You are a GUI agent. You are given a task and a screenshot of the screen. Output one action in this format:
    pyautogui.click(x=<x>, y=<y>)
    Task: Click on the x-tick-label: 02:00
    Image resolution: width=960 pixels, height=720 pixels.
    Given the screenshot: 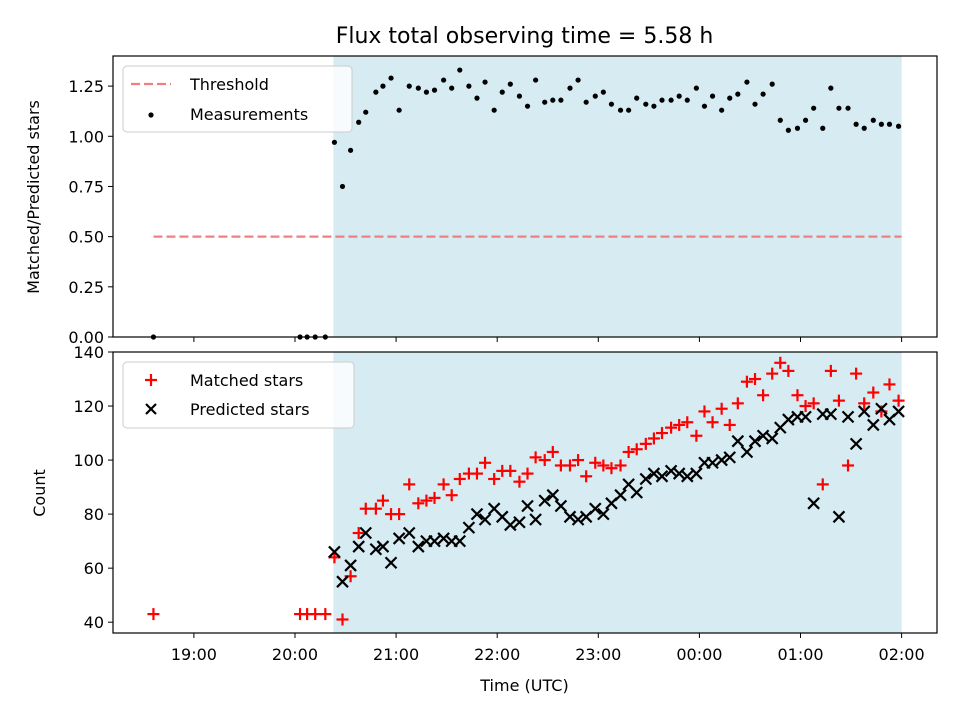 What is the action you would take?
    pyautogui.click(x=902, y=654)
    